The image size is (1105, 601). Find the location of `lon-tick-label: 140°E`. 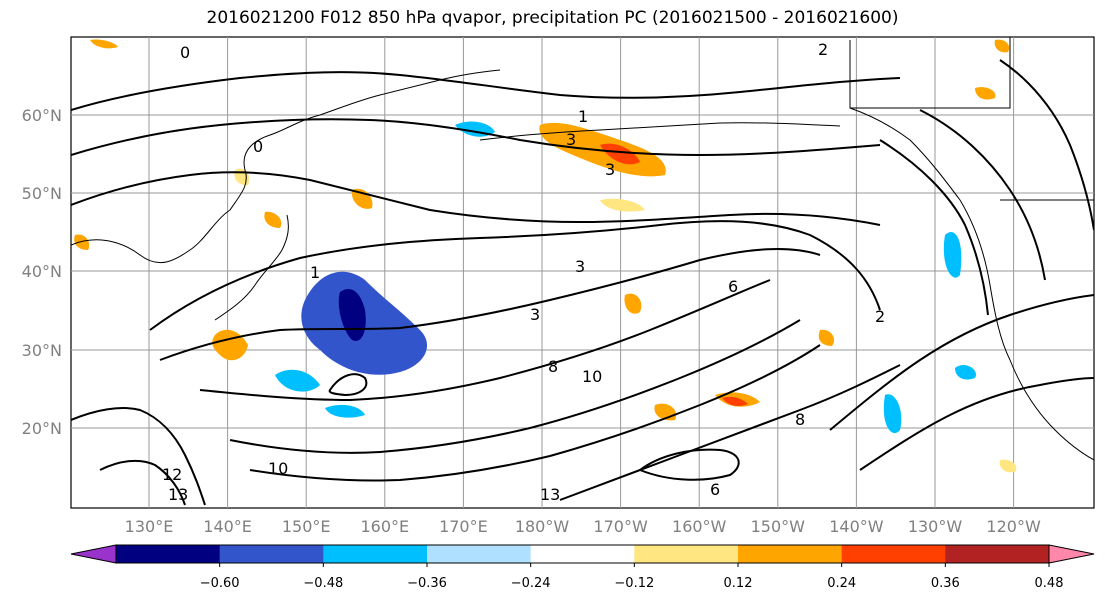

lon-tick-label: 140°E is located at coordinates (227, 526).